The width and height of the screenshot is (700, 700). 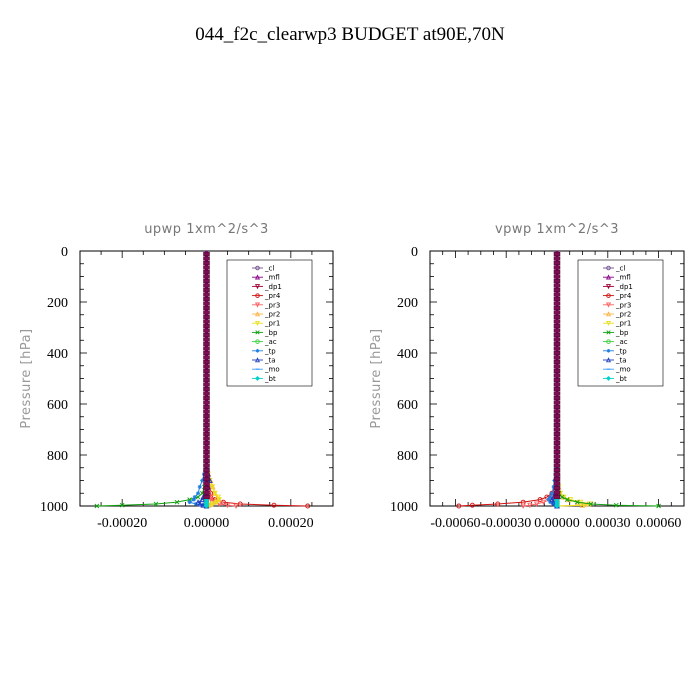 I want to click on legend-entry: _mo, so click(x=617, y=370).